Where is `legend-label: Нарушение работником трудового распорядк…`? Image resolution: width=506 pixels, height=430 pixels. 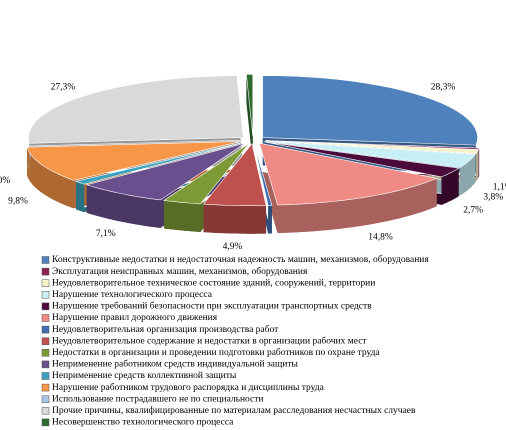 legend-label: Нарушение работником трудового распорядк… is located at coordinates (188, 387).